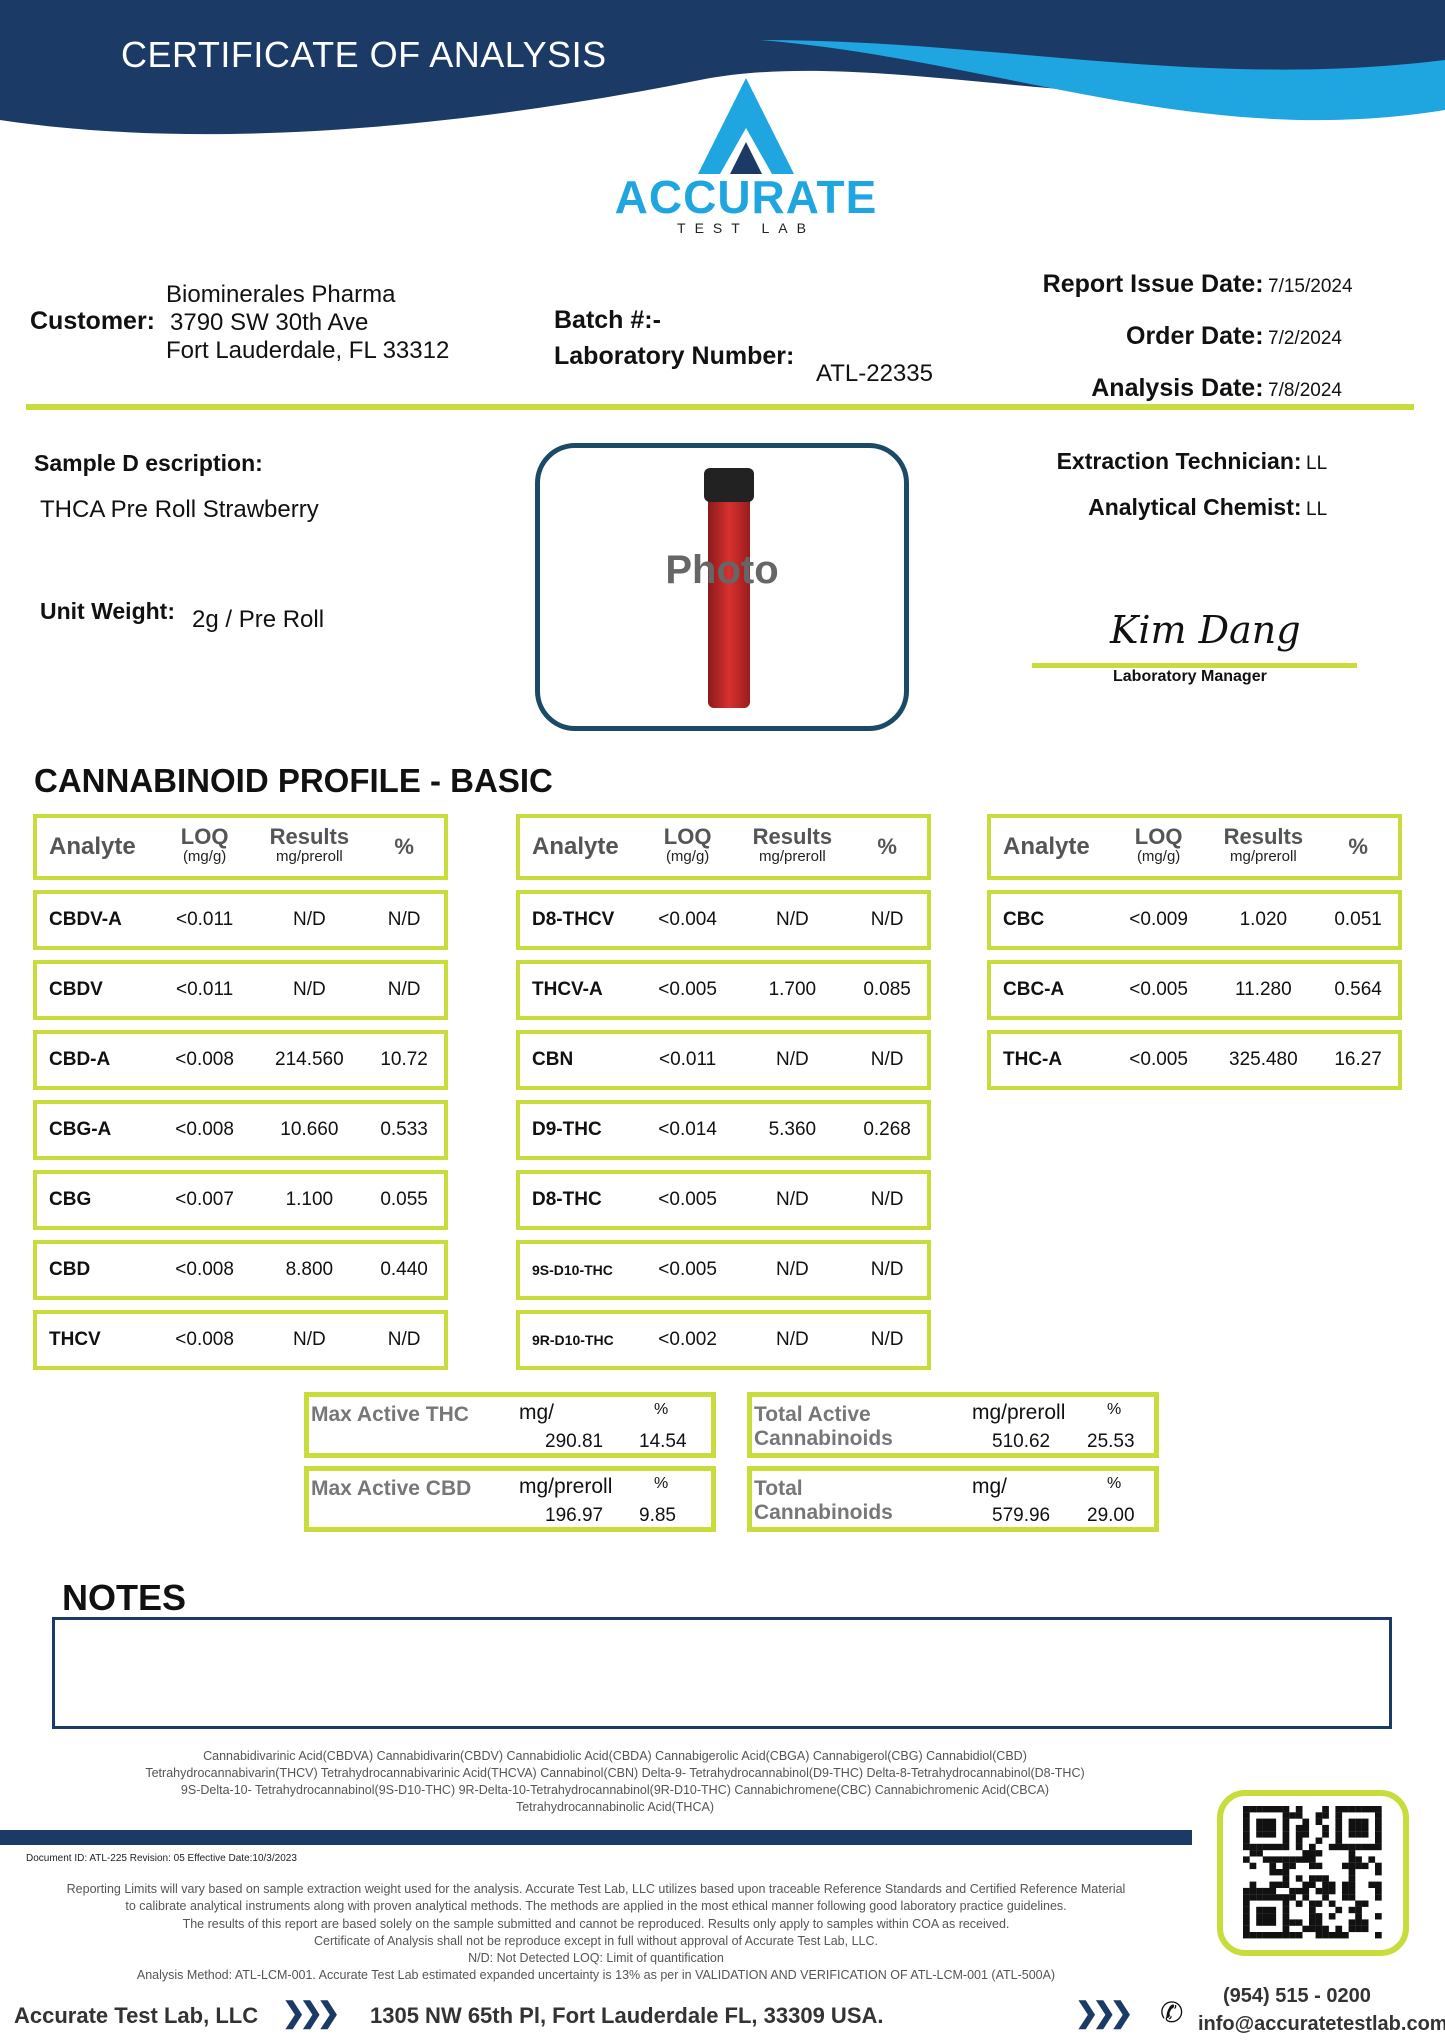 The image size is (1445, 2044). Describe the element at coordinates (240, 1340) in the screenshot. I see `table-row: THCV <0.008 N/D N/D` at that location.